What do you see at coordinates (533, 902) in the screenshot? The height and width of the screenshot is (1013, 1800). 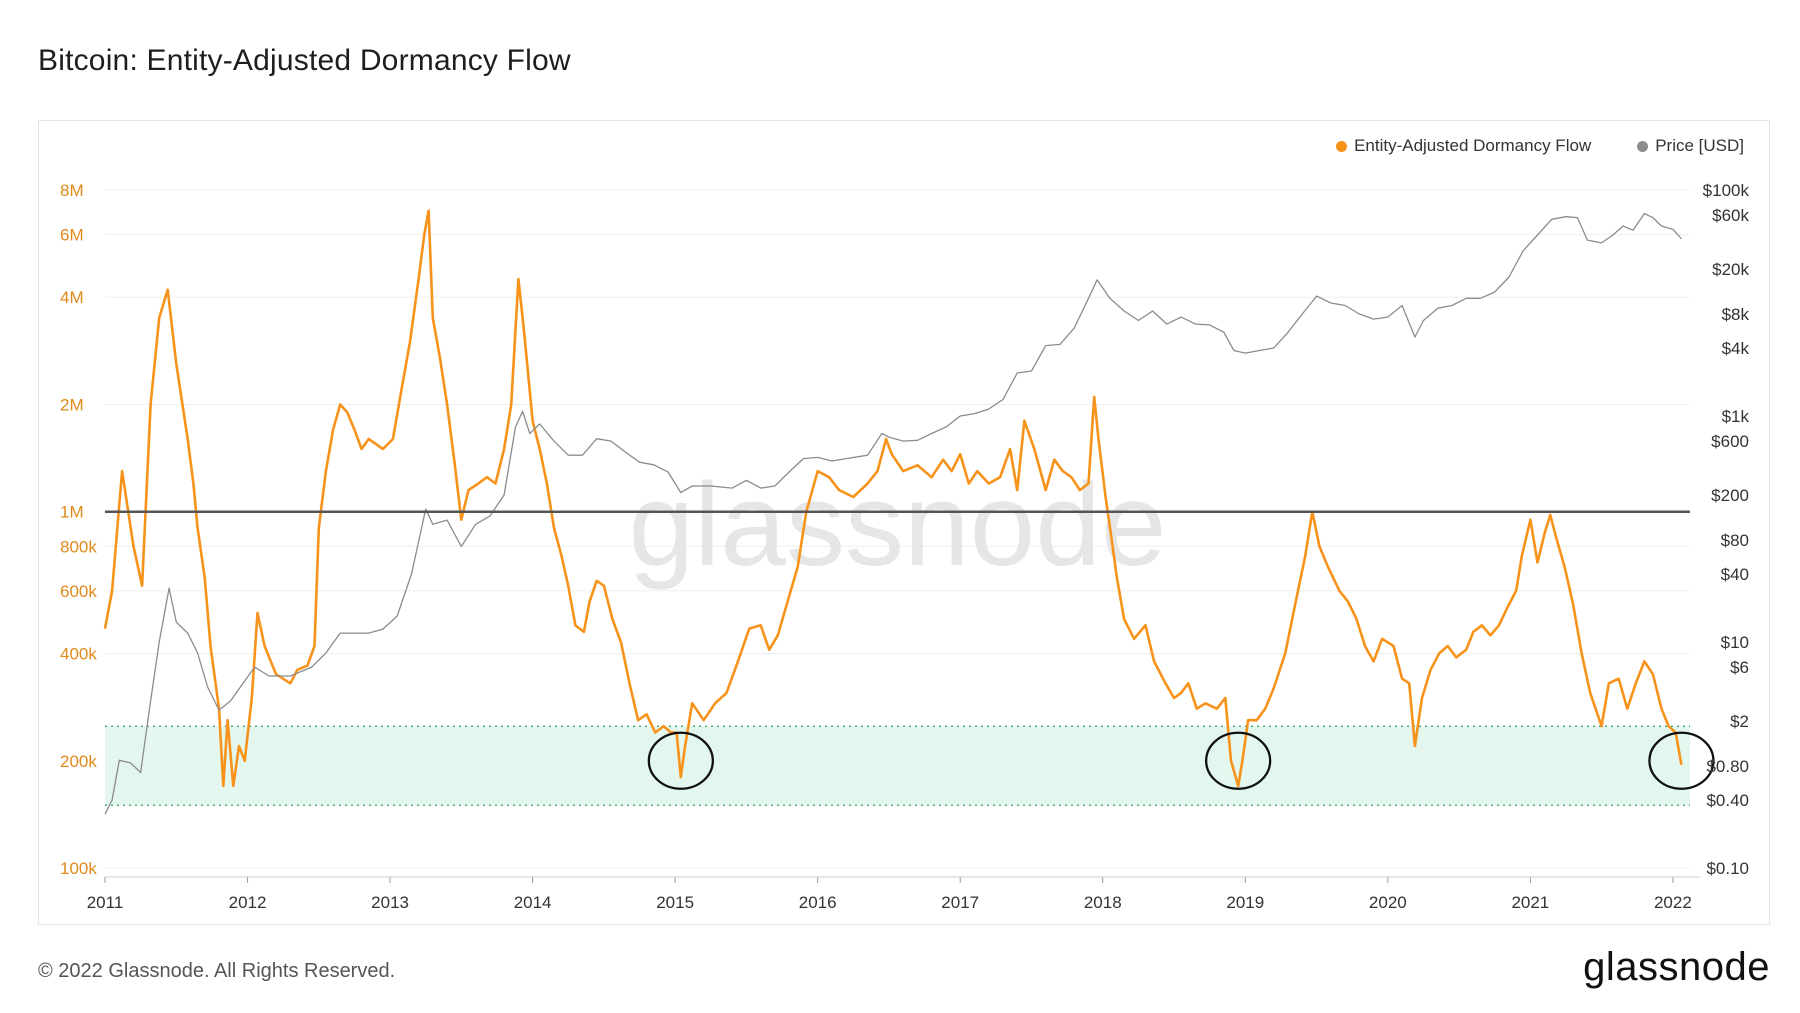 I see `x-tick-label-3: 2014` at bounding box center [533, 902].